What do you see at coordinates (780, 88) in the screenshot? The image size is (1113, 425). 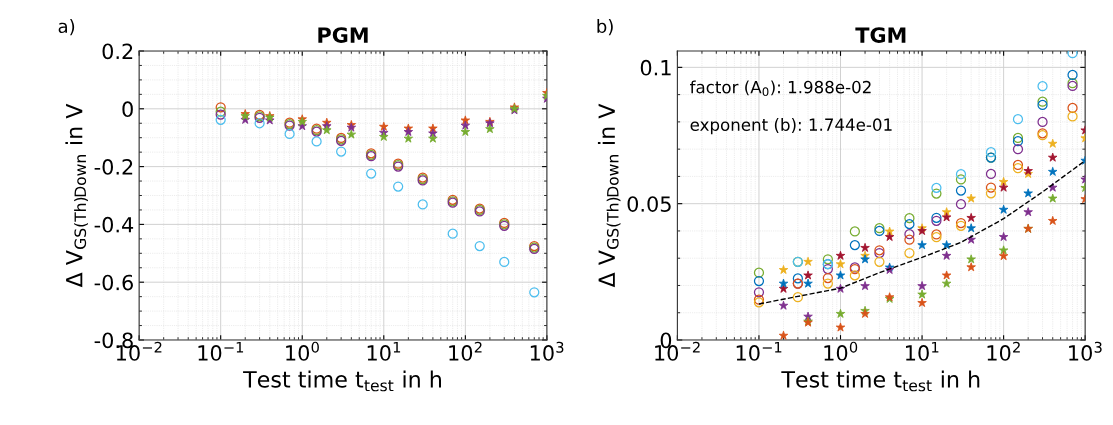 I see `annotation: factor (A$_{0}$): 1.988e-02` at bounding box center [780, 88].